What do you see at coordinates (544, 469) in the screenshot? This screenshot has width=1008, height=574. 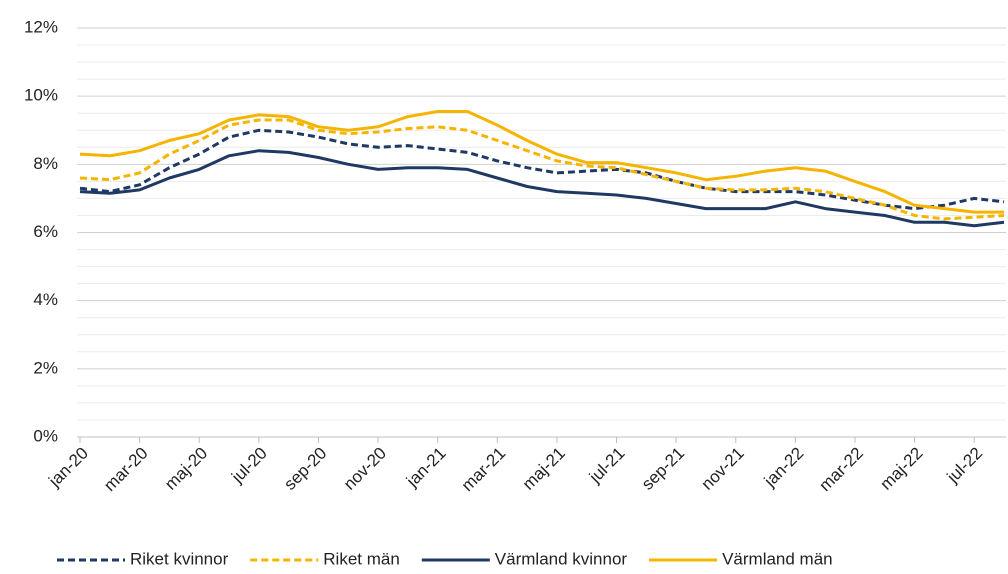 I see `x-tick-label: maj-21` at bounding box center [544, 469].